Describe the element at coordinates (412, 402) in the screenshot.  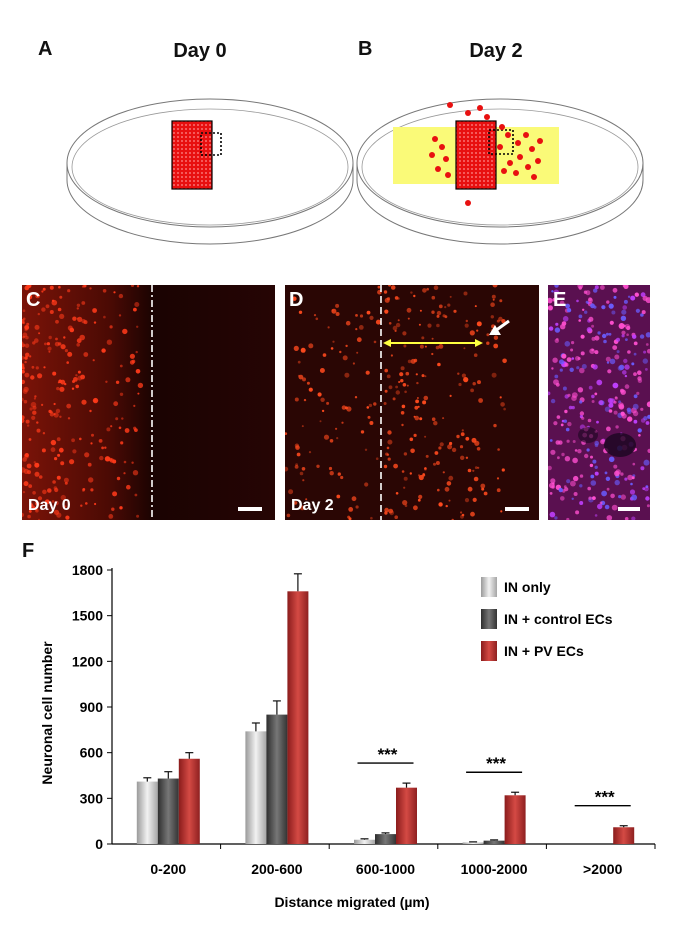
I see `micrograph-d: D Day 2` at that location.